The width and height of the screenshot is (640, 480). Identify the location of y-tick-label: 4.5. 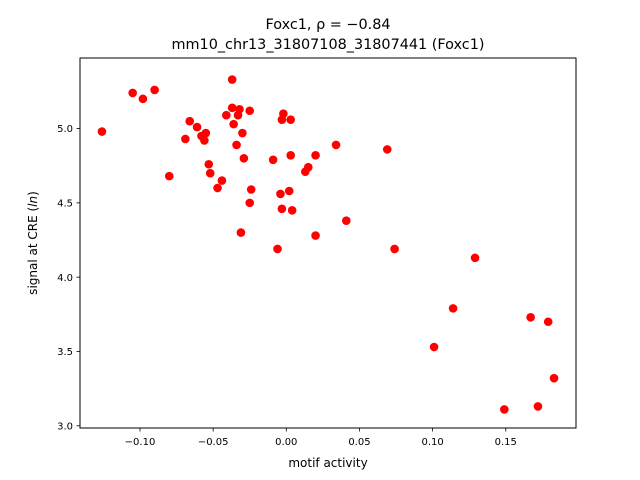
(65, 203).